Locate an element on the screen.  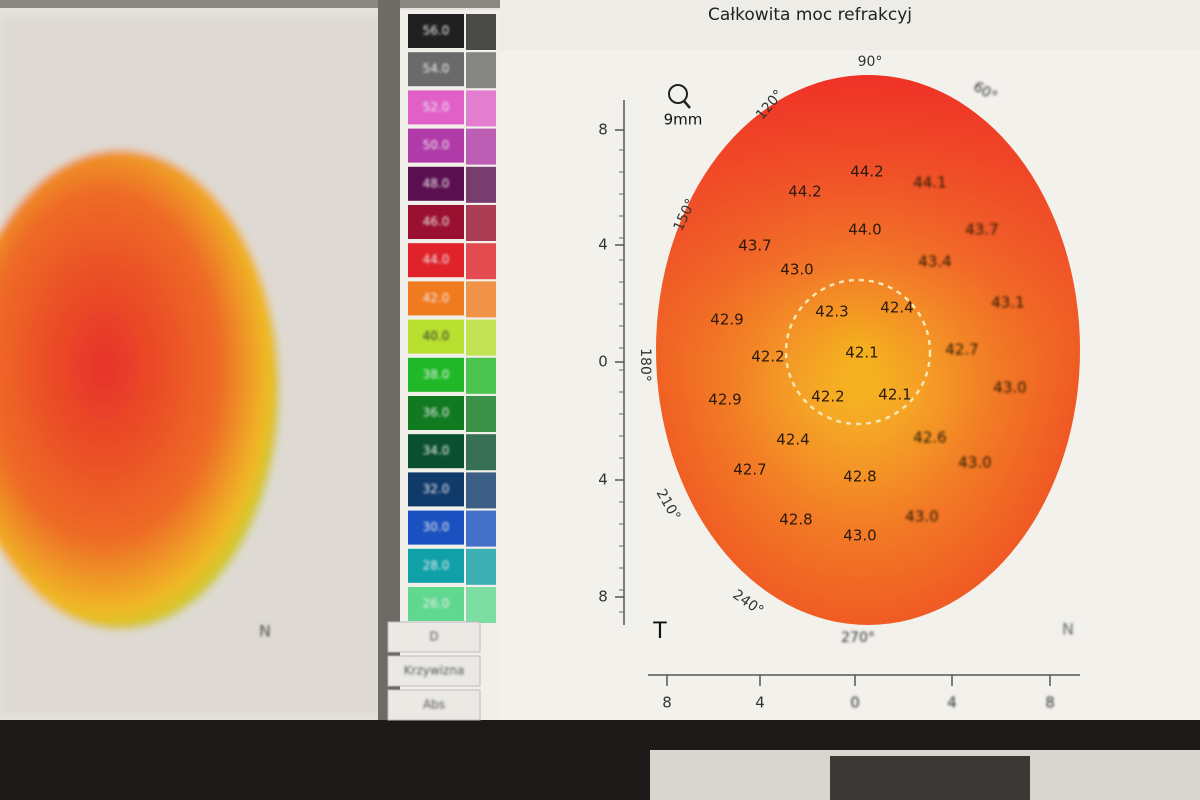
pupil-circle is located at coordinates (858, 352).